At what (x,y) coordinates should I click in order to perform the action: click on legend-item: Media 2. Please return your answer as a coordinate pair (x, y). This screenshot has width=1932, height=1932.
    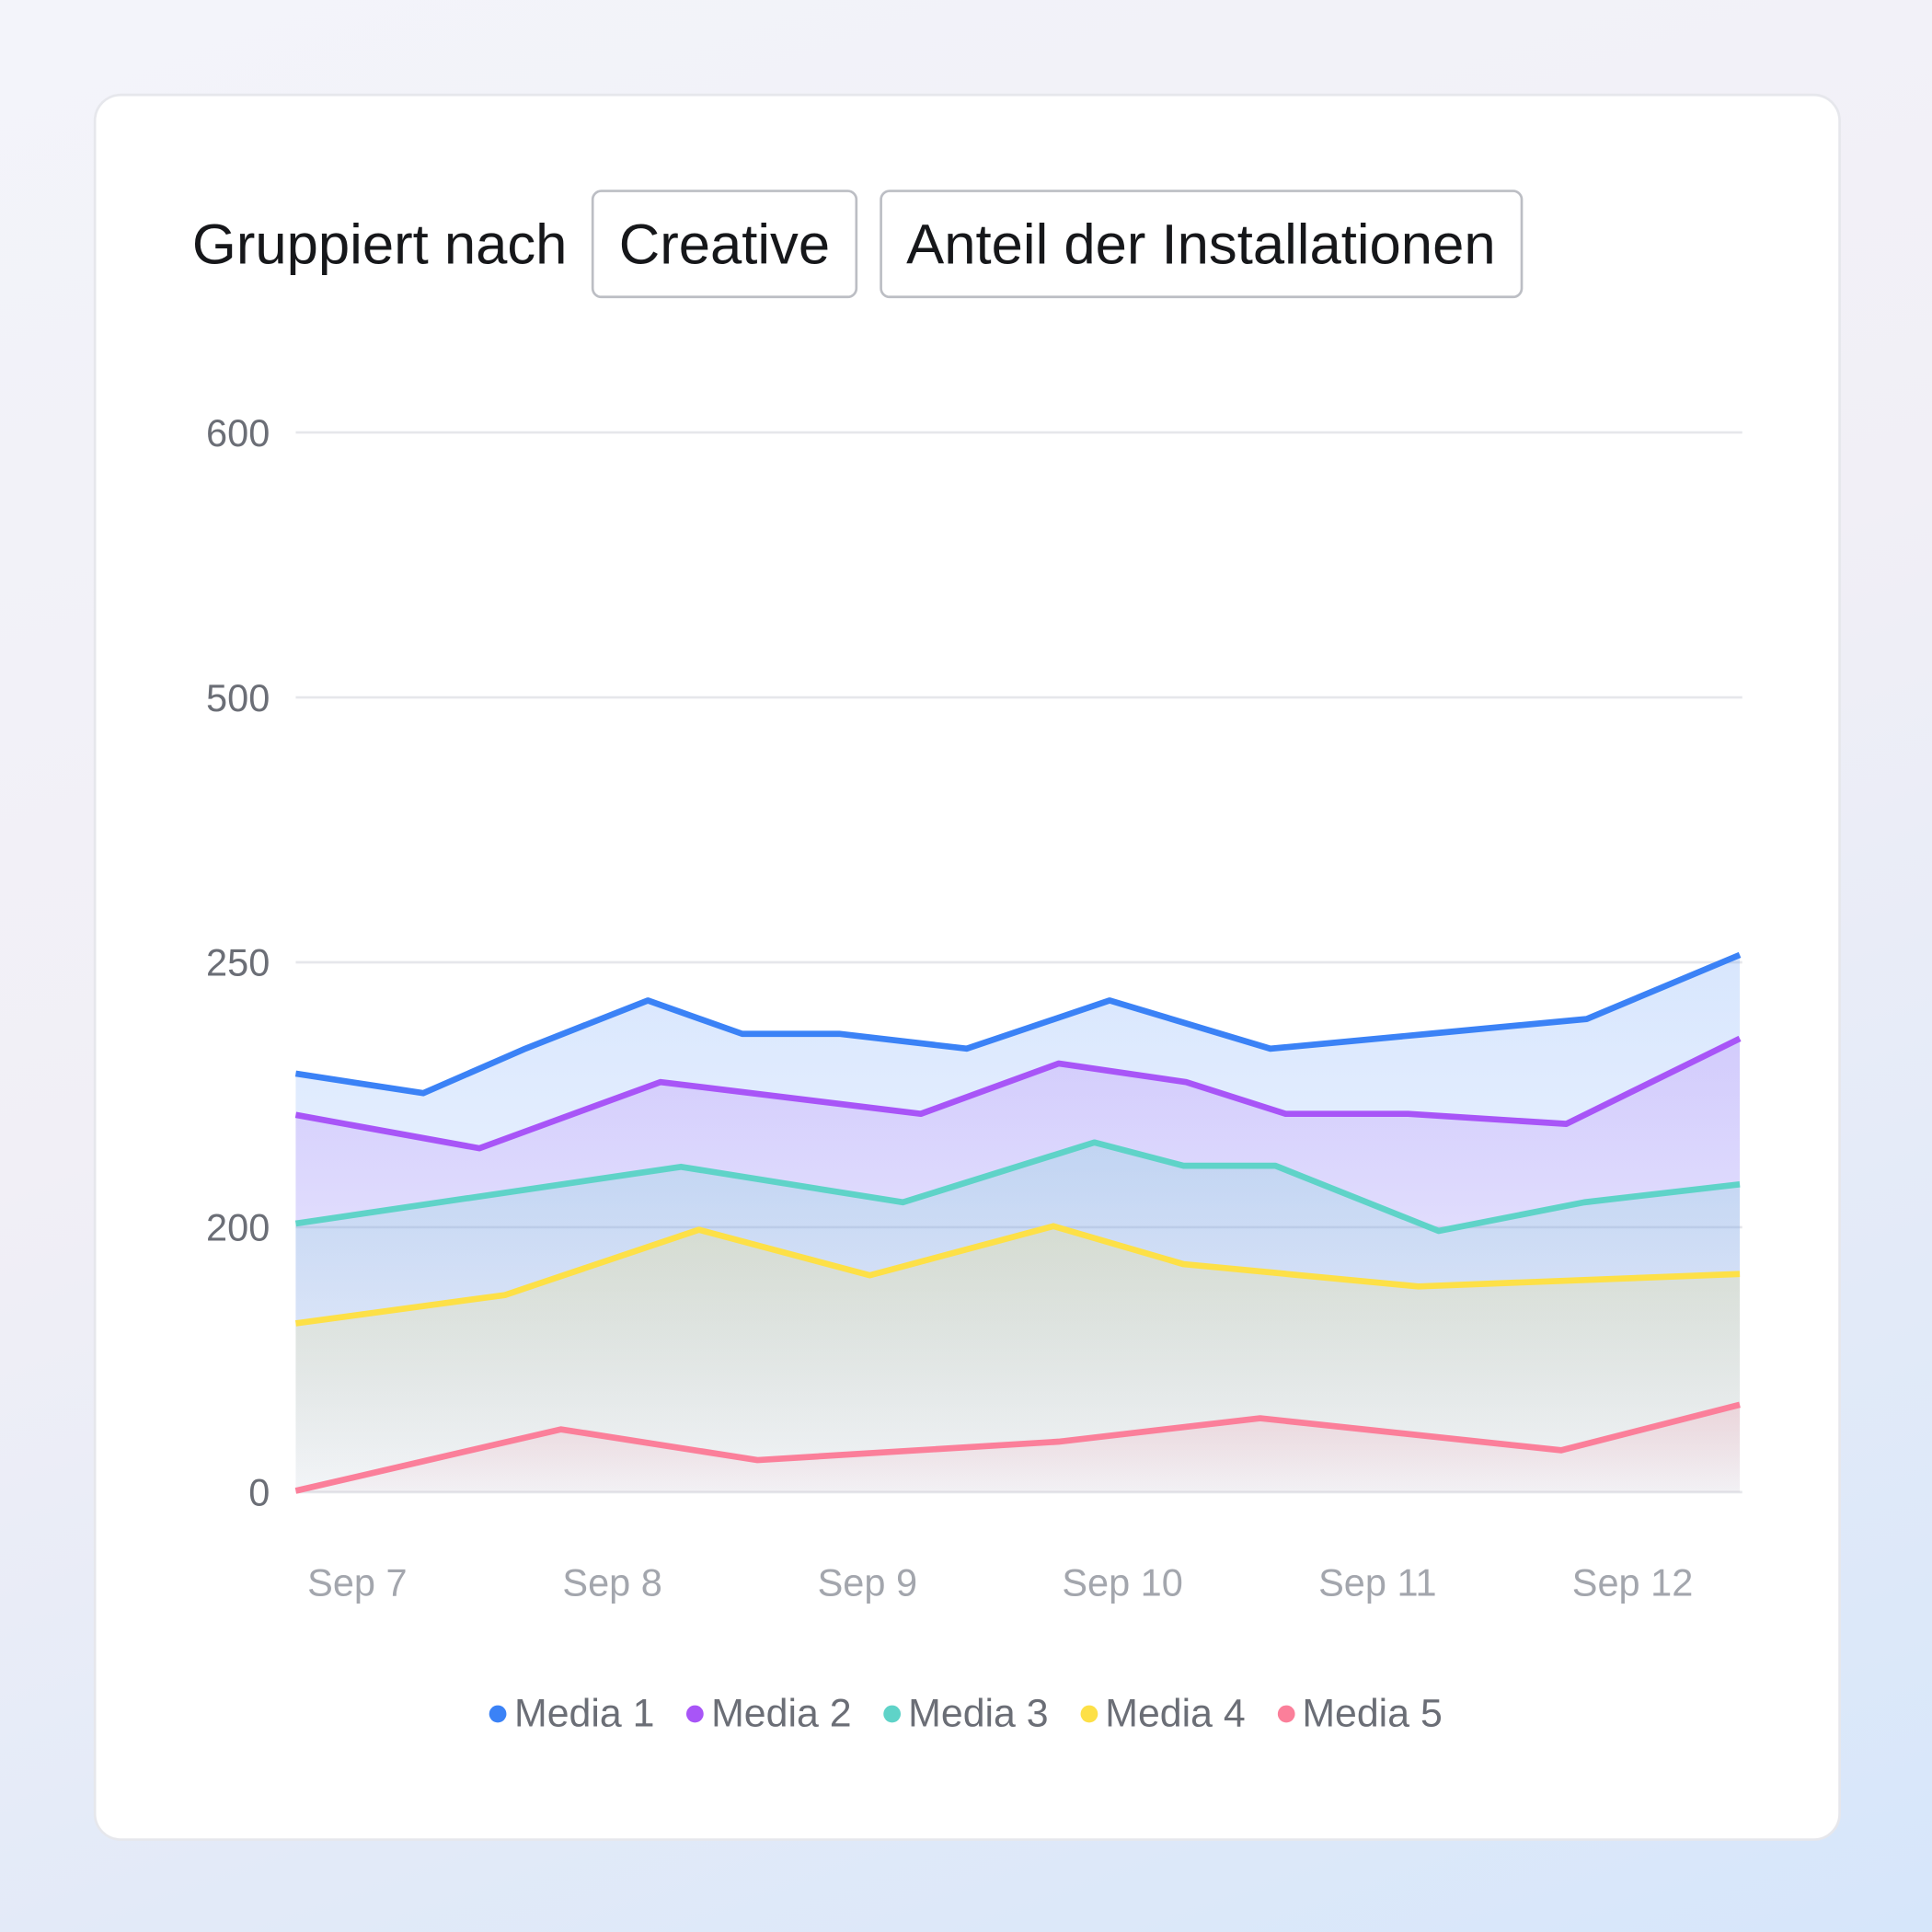
    Looking at the image, I should click on (769, 1713).